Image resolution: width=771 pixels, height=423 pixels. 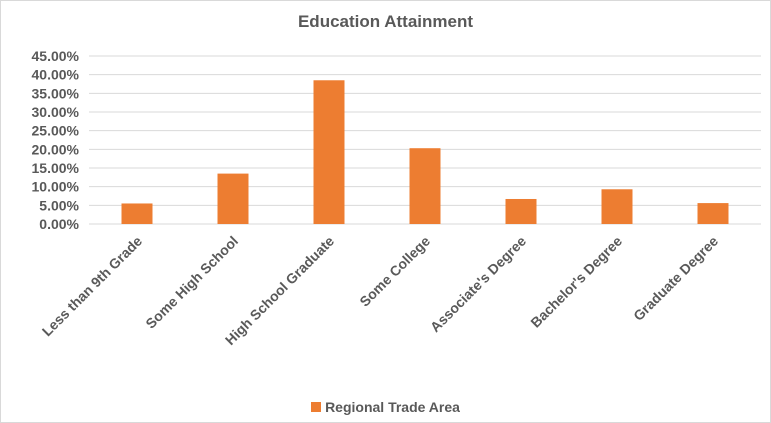 I want to click on x-tick-label: Some High School, so click(x=191, y=282).